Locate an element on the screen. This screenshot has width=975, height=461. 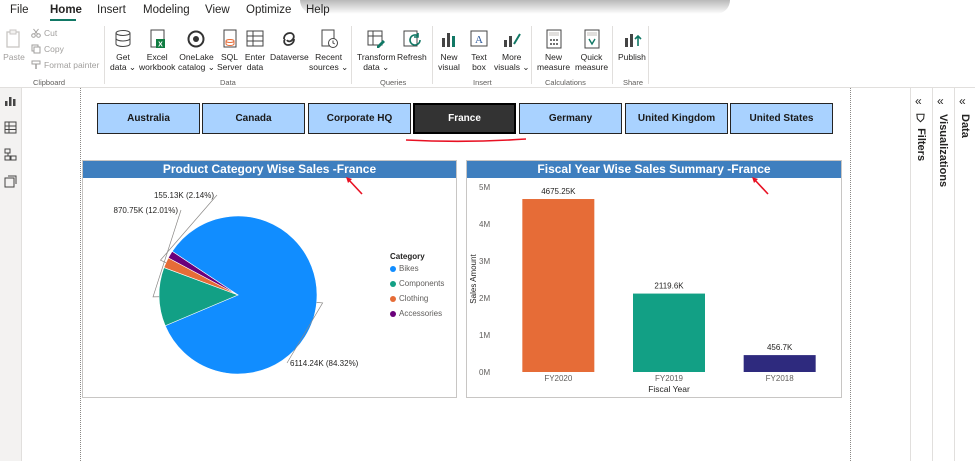
excel-workbook-button: X Excel workbook is located at coordinates (157, 50).